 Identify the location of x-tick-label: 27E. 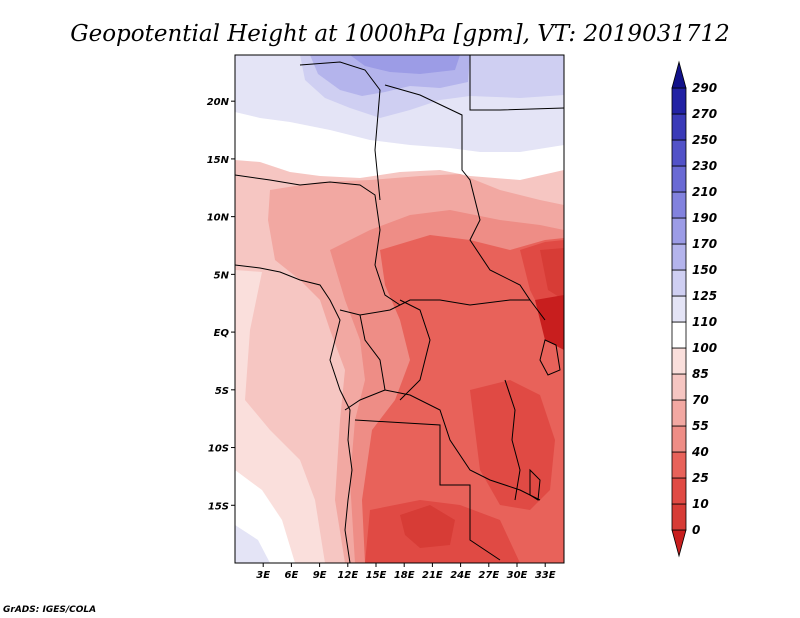
(488, 575).